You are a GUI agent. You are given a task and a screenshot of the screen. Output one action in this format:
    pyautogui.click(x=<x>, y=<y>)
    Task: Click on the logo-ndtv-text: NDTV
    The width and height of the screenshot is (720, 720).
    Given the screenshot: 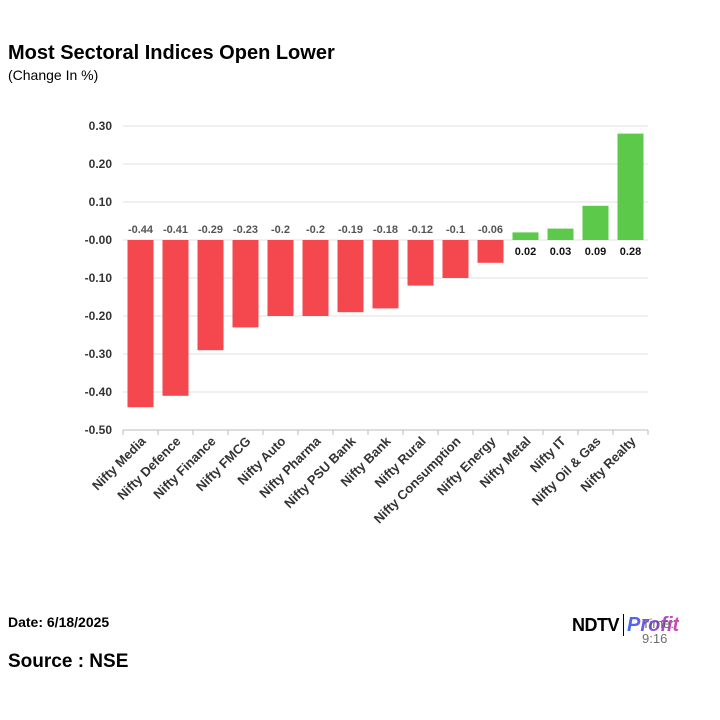 What is the action you would take?
    pyautogui.click(x=596, y=624)
    